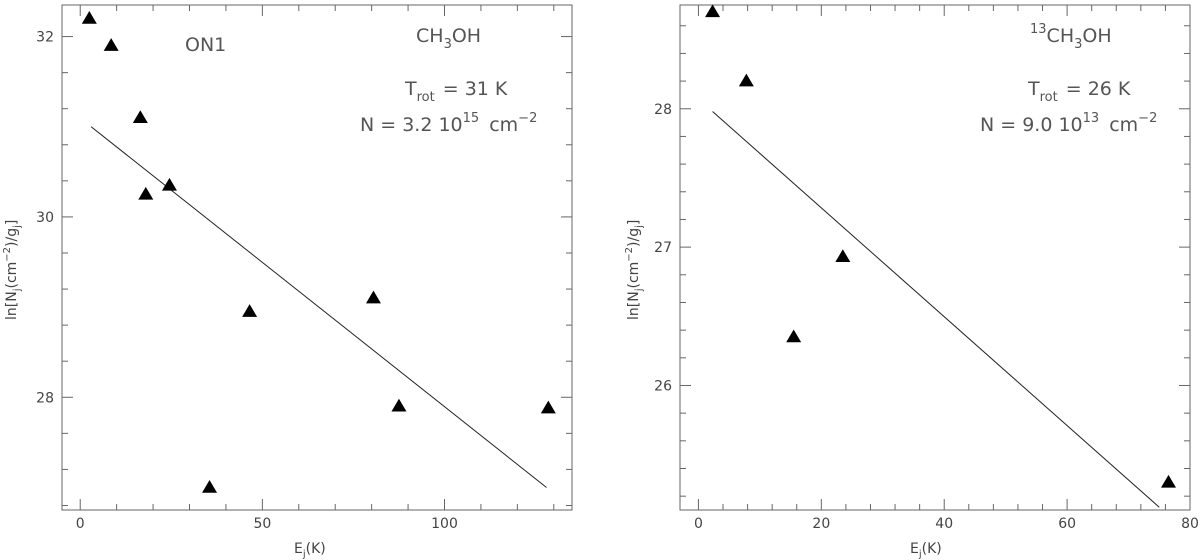 The image size is (1200, 560). Describe the element at coordinates (821, 524) in the screenshot. I see `x-tick-label: 20` at that location.